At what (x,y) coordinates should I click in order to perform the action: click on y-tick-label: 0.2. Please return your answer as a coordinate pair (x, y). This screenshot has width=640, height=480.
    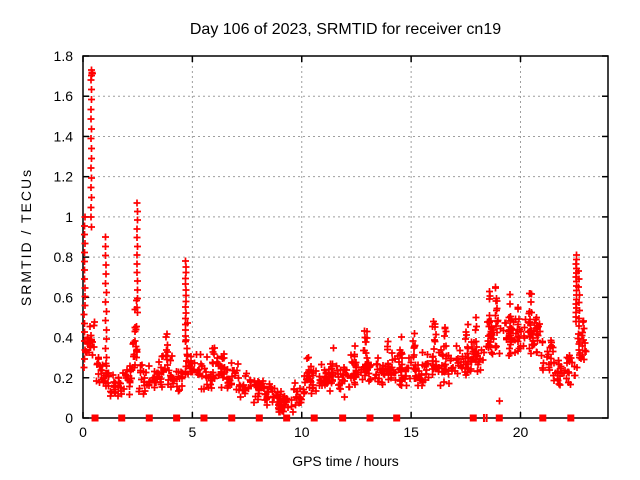
    Looking at the image, I should click on (64, 378).